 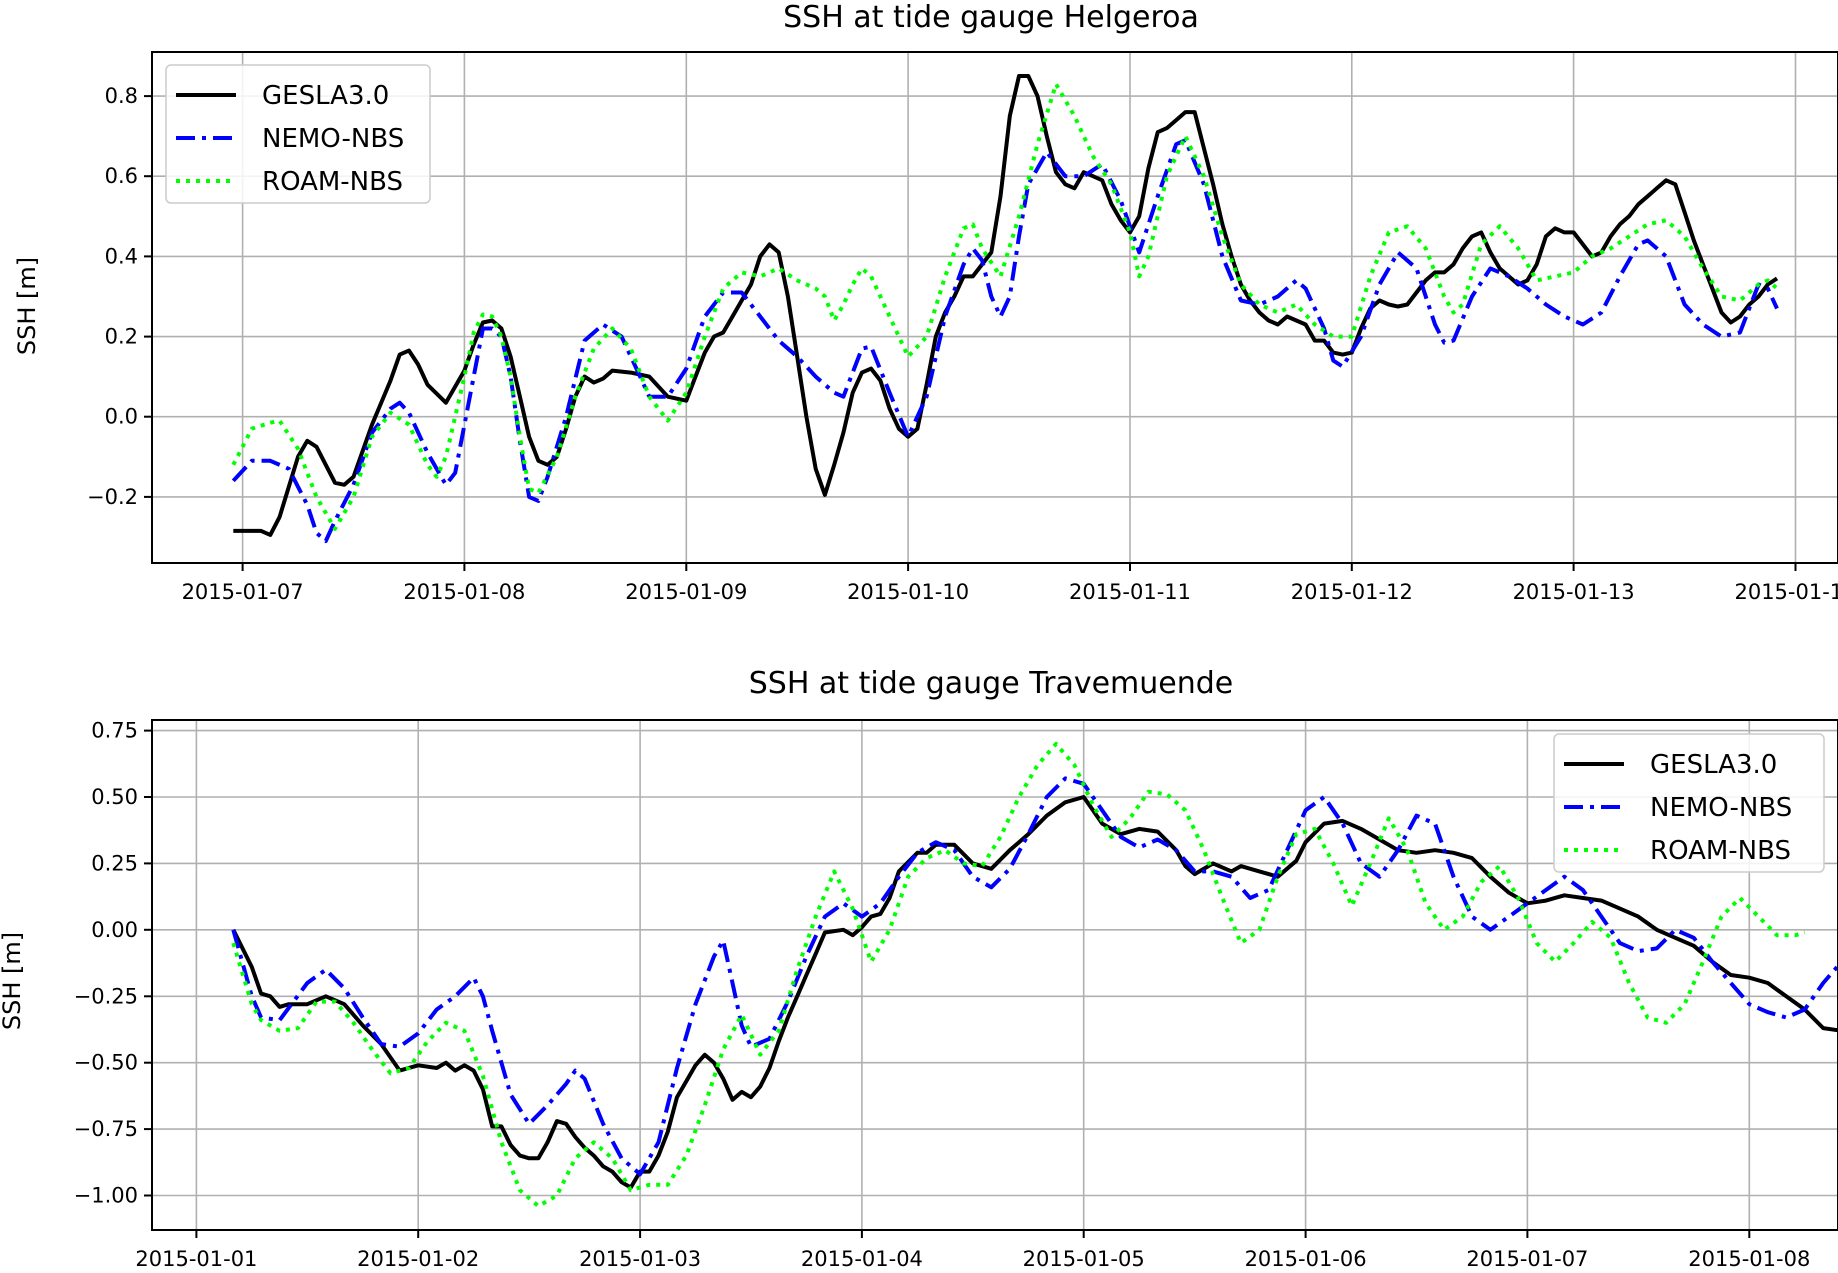 I want to click on x-tick-label: 2015-01-10, so click(x=908, y=592).